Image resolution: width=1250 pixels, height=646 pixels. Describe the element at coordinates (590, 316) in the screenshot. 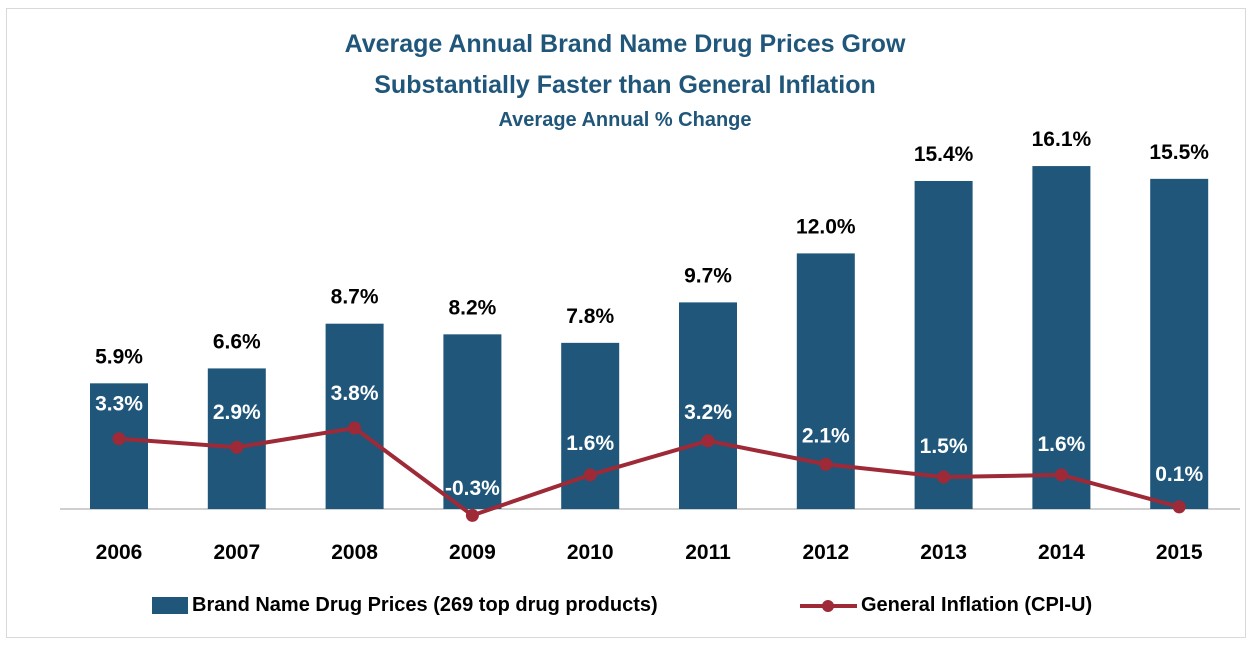

I see `bar-value-label: 7.8%` at that location.